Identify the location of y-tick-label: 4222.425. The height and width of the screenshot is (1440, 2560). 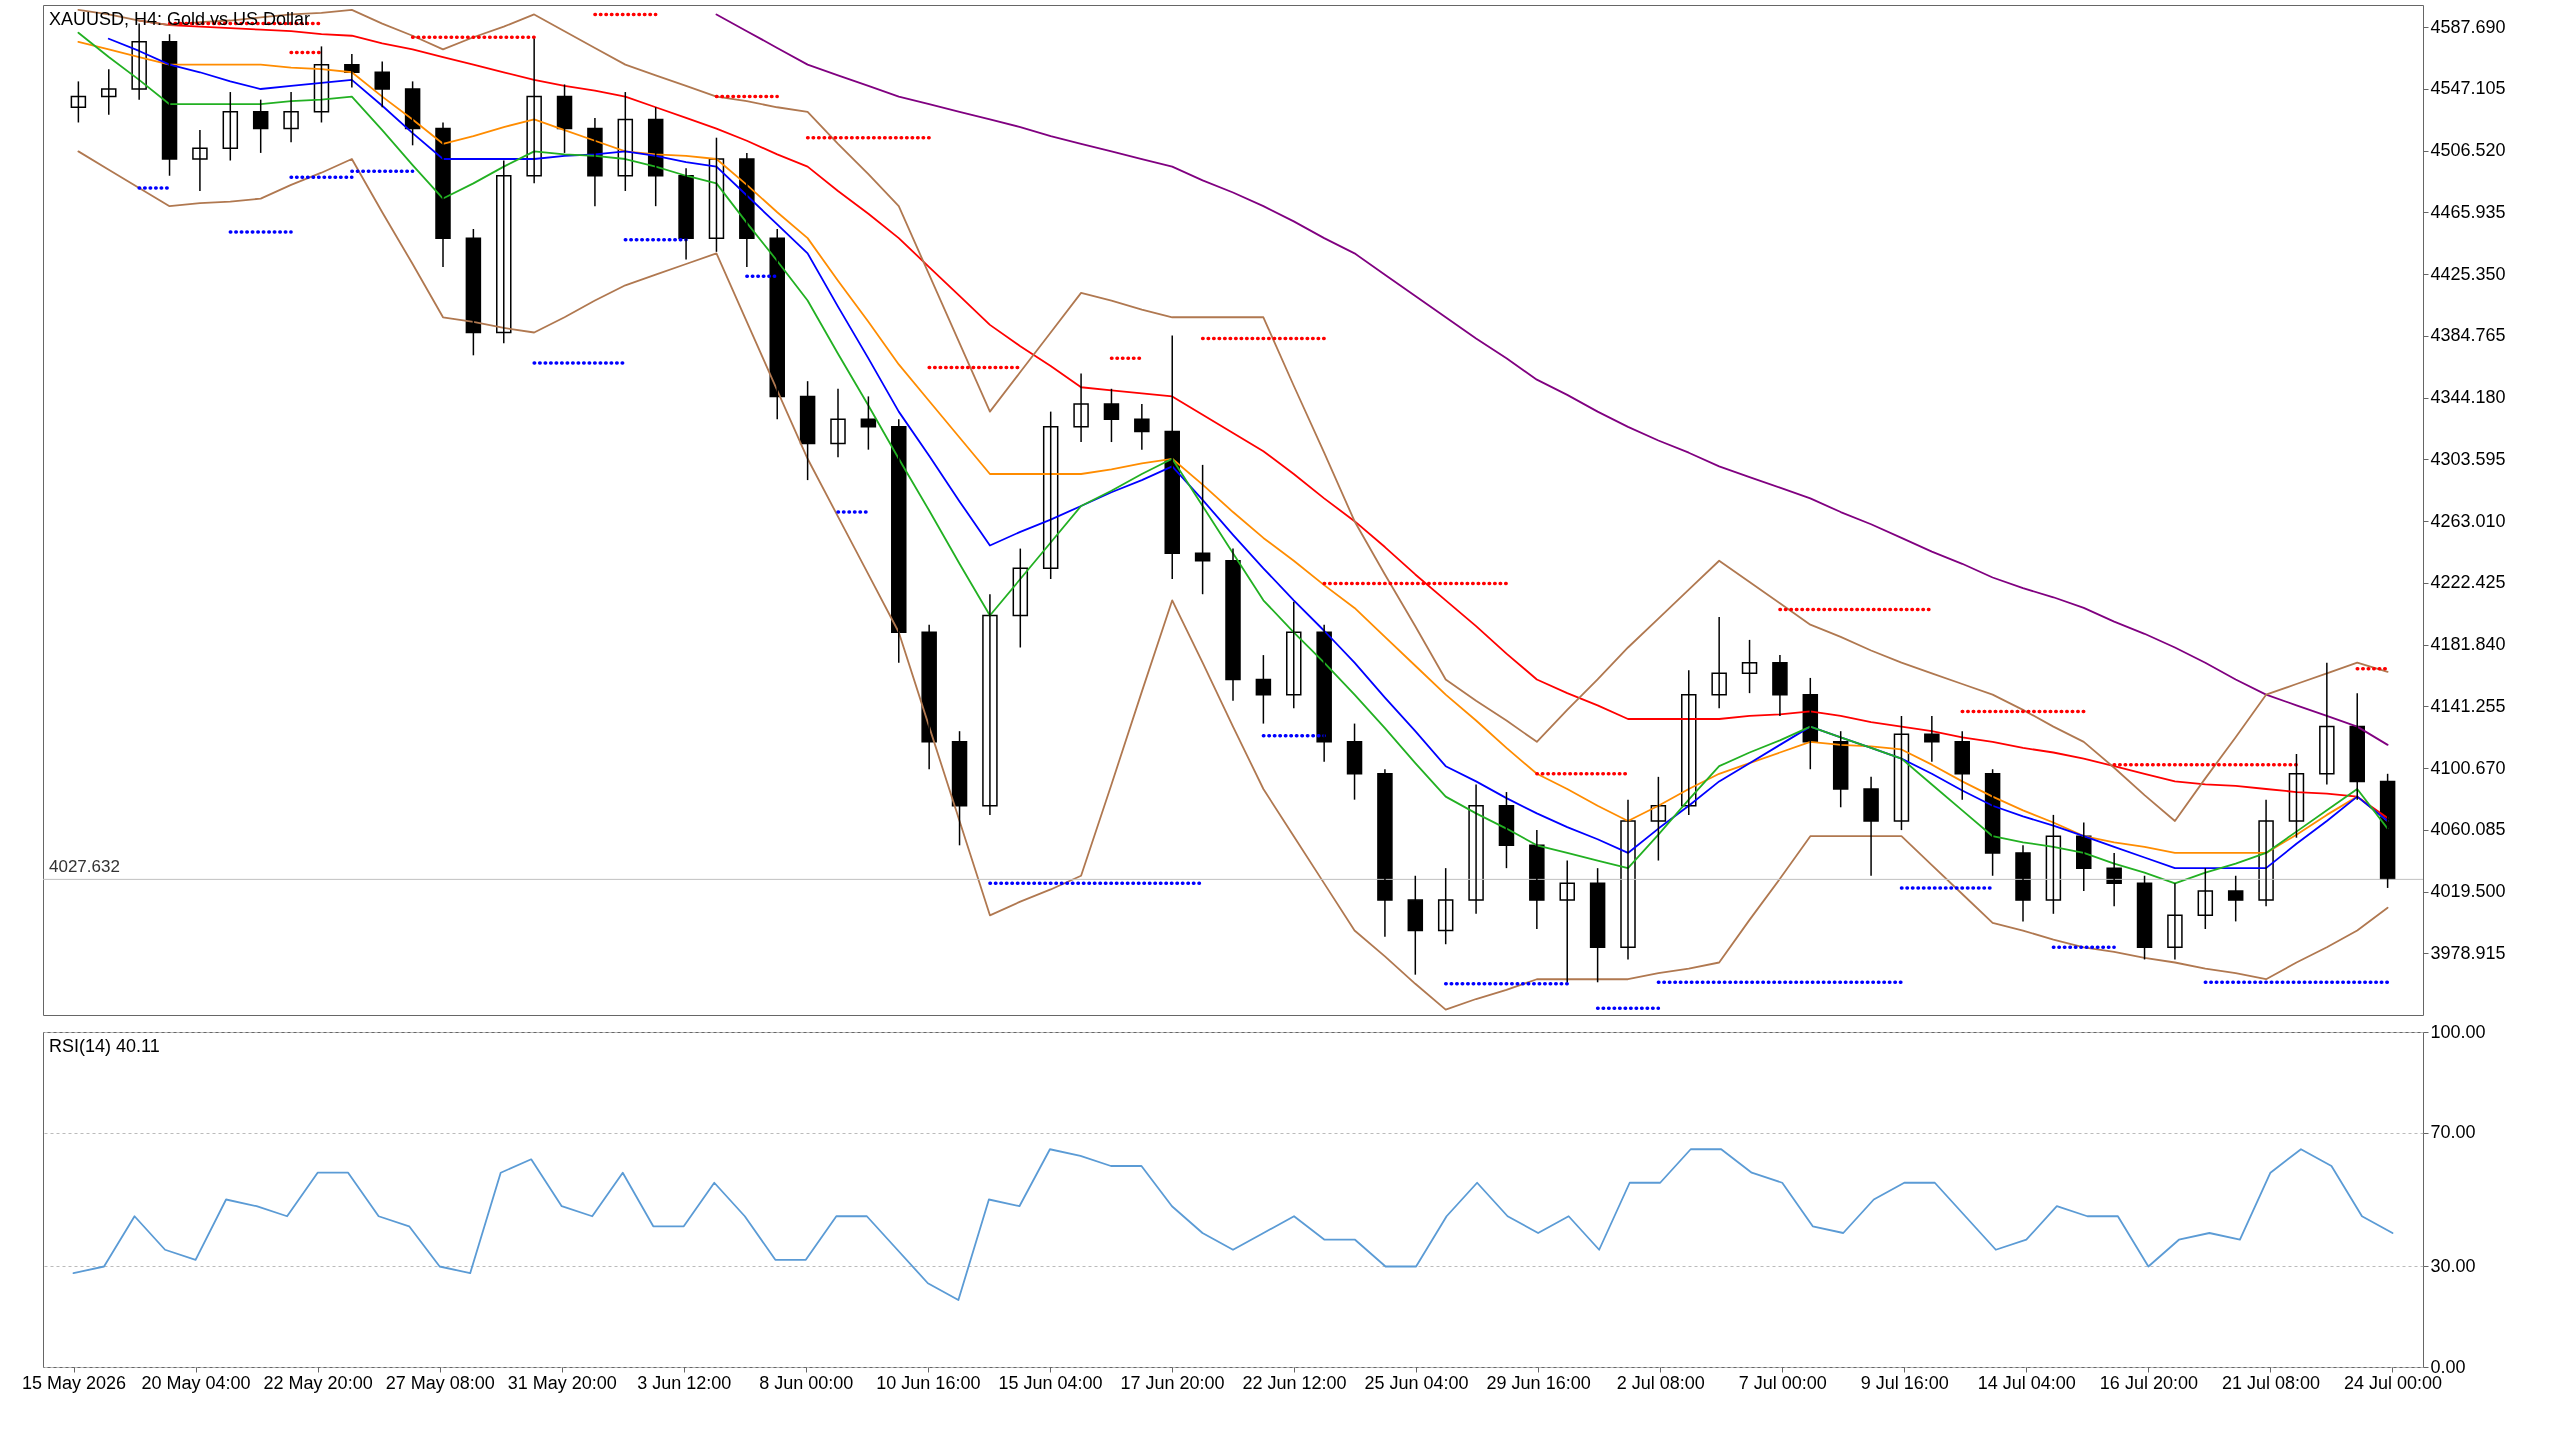
(2468, 582).